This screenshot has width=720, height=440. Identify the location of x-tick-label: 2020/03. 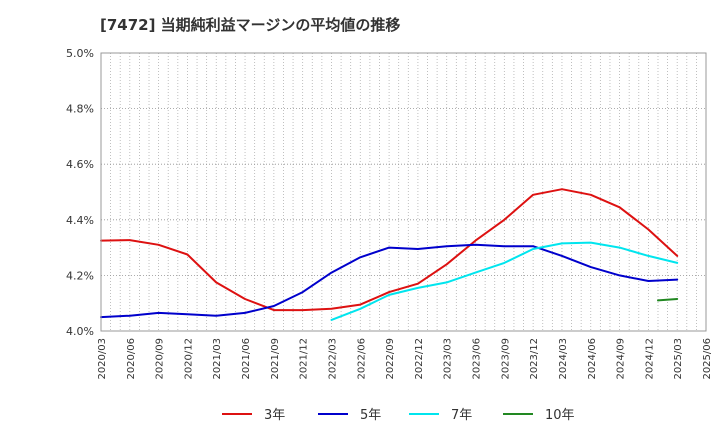
(102, 359).